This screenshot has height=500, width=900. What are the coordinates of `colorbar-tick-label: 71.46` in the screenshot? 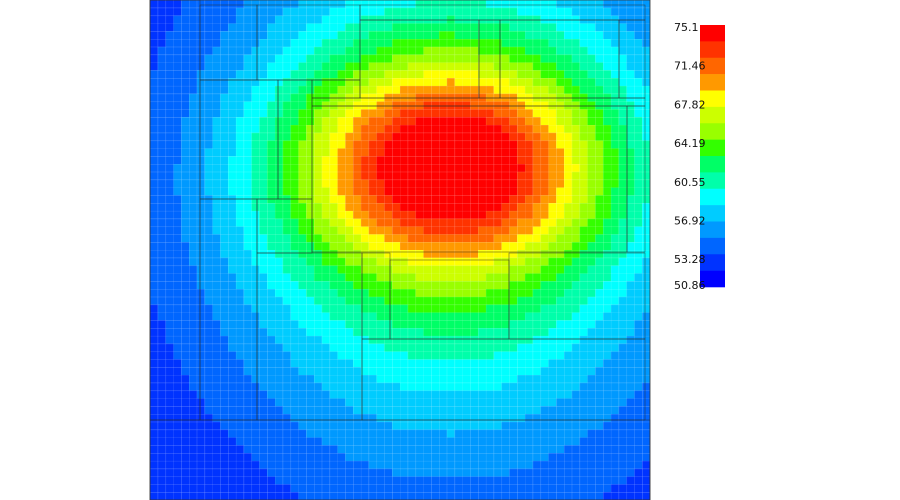 It's located at (690, 66).